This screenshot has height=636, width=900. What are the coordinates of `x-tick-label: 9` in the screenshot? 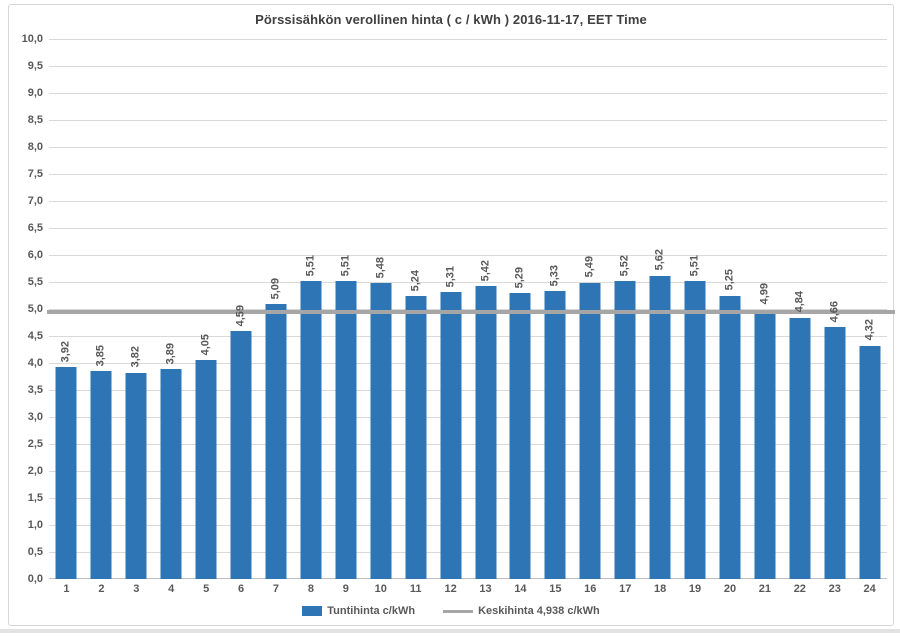 It's located at (345, 589).